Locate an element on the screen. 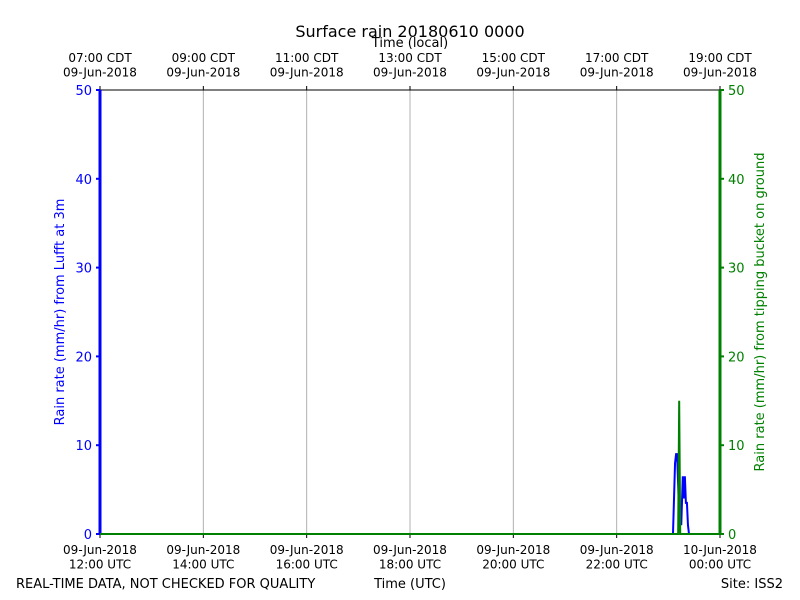  y2-tick-label: 0 is located at coordinates (732, 535).